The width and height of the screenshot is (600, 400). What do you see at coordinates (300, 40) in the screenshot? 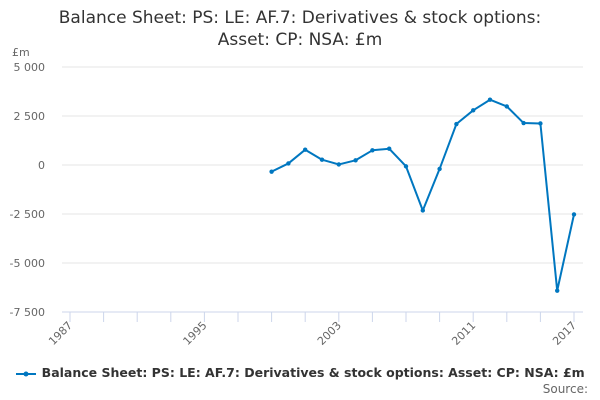
I see `chart-title-line2: Asset: CP: NSA: £m` at bounding box center [300, 40].